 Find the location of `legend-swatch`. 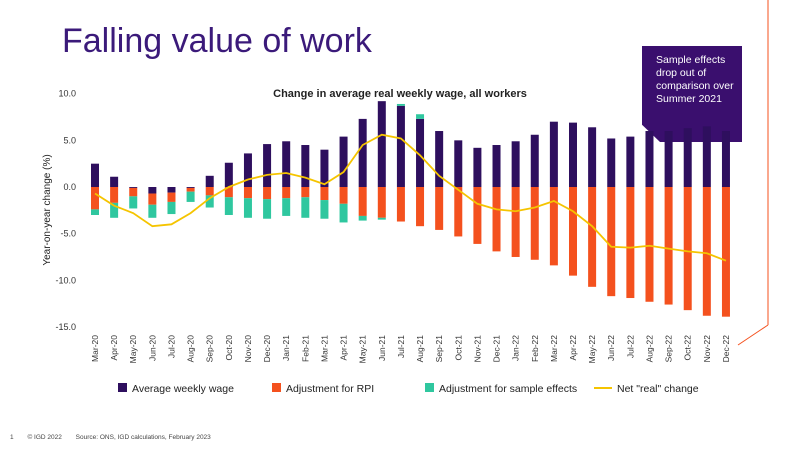

legend-swatch is located at coordinates (276, 387).